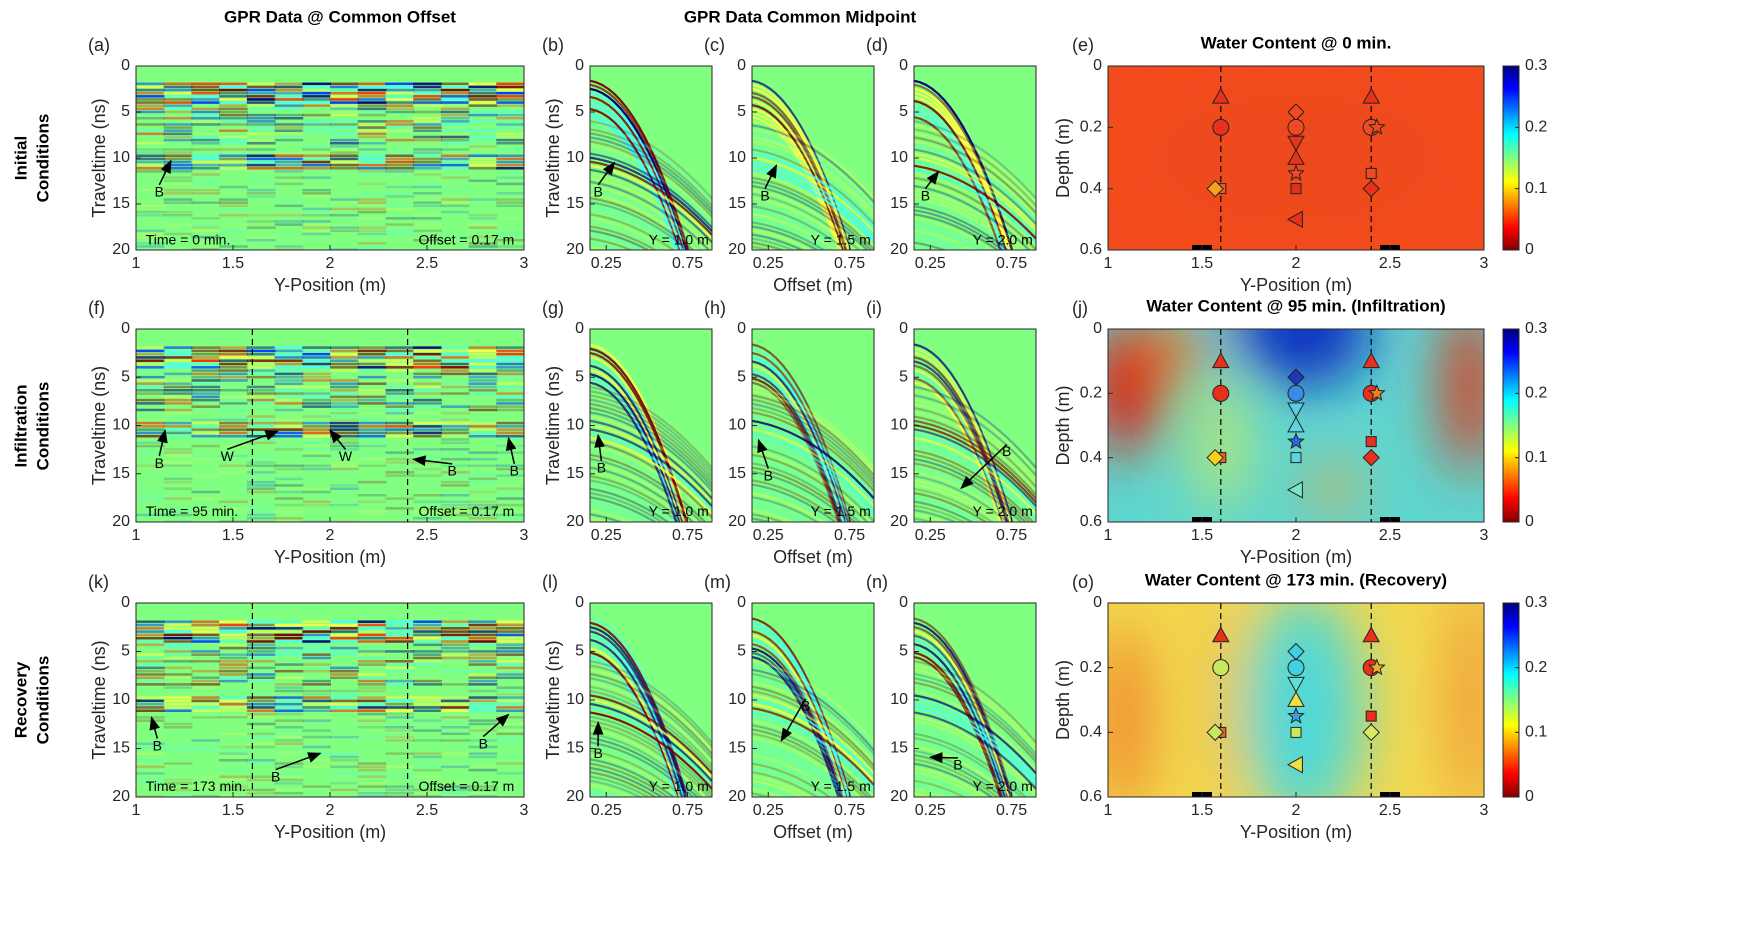 The image size is (1737, 942). What do you see at coordinates (737, 521) in the screenshot?
I see `y-tick-label: 20` at bounding box center [737, 521].